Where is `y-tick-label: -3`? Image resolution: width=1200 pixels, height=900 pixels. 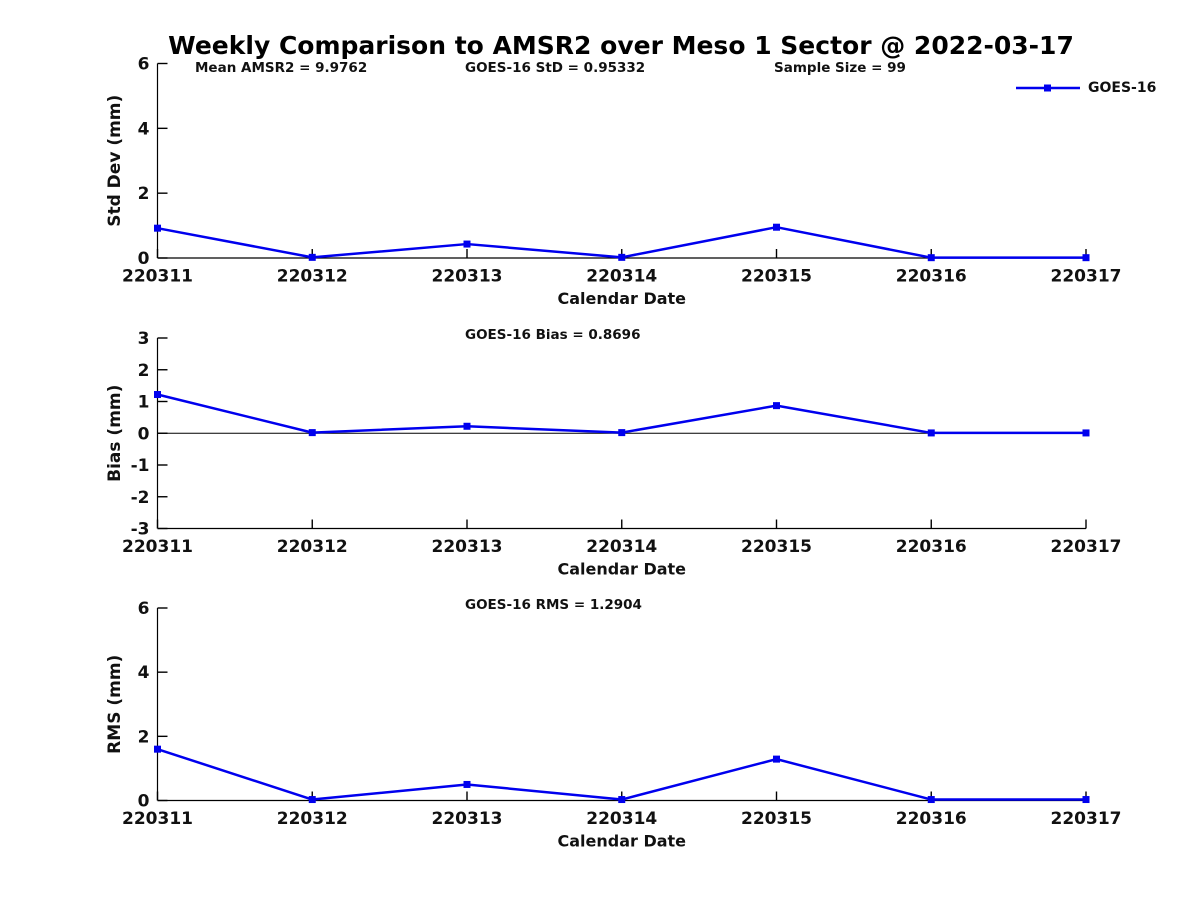 y-tick-label: -3 is located at coordinates (140, 530).